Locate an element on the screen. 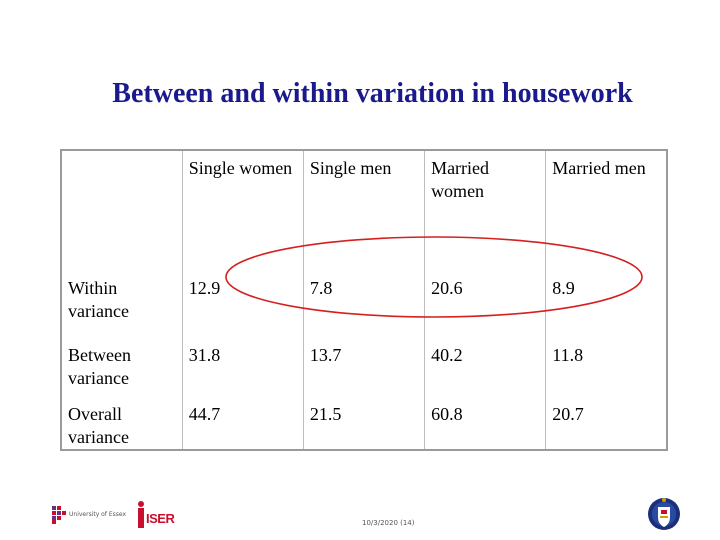  table-row-within: Within variance 12.9 7.8 20.6 8.9 is located at coordinates (364, 299).